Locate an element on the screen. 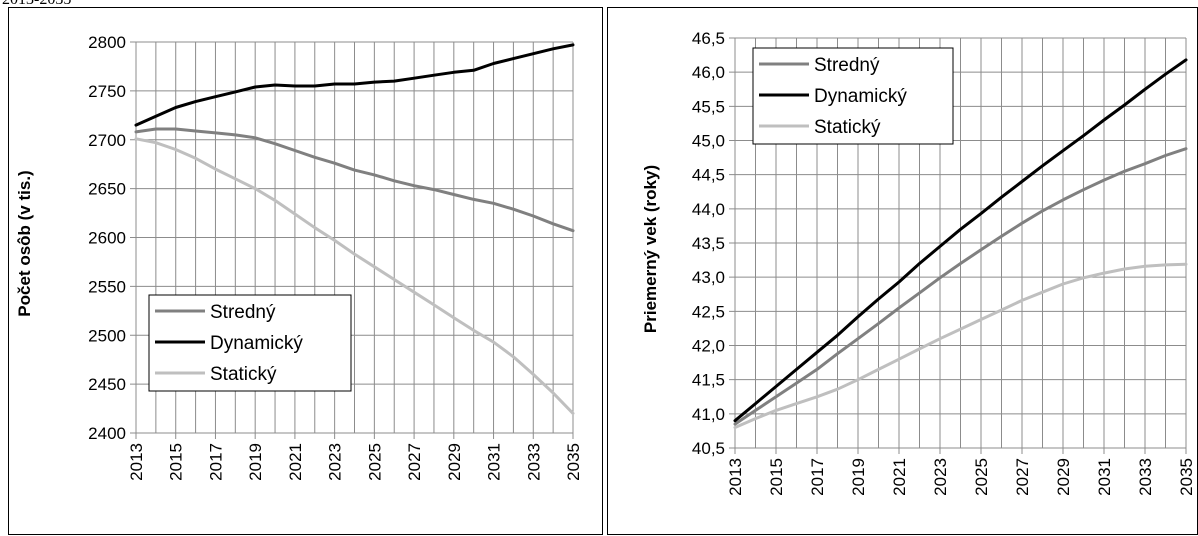 This screenshot has height=536, width=1198. series-line-statický is located at coordinates (960, 345).